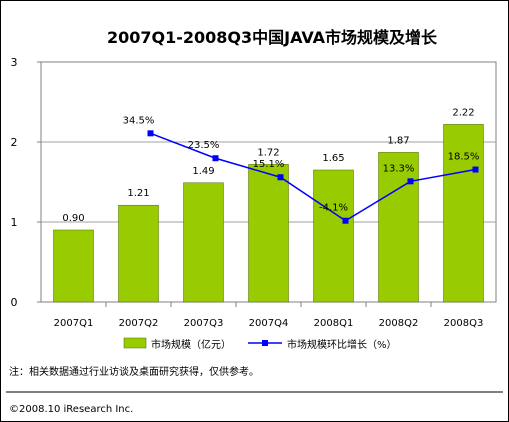  What do you see at coordinates (464, 323) in the screenshot?
I see `x-tick-label: 2008Q3` at bounding box center [464, 323].